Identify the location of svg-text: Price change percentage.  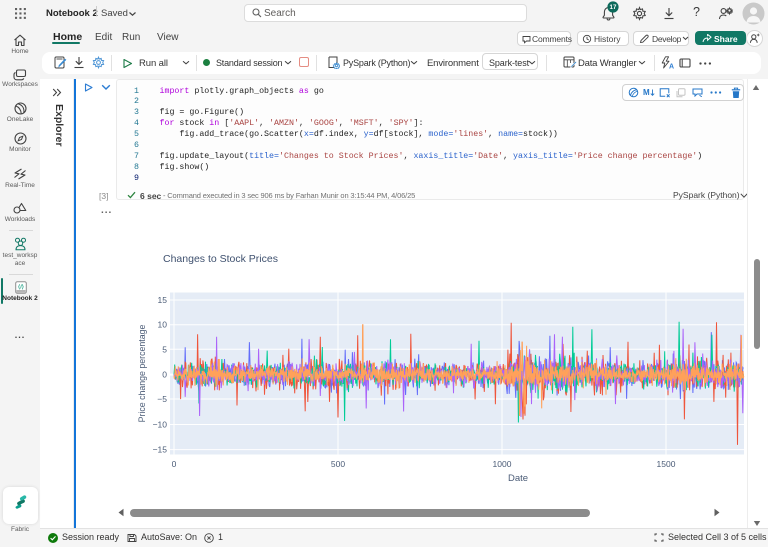
(142, 373).